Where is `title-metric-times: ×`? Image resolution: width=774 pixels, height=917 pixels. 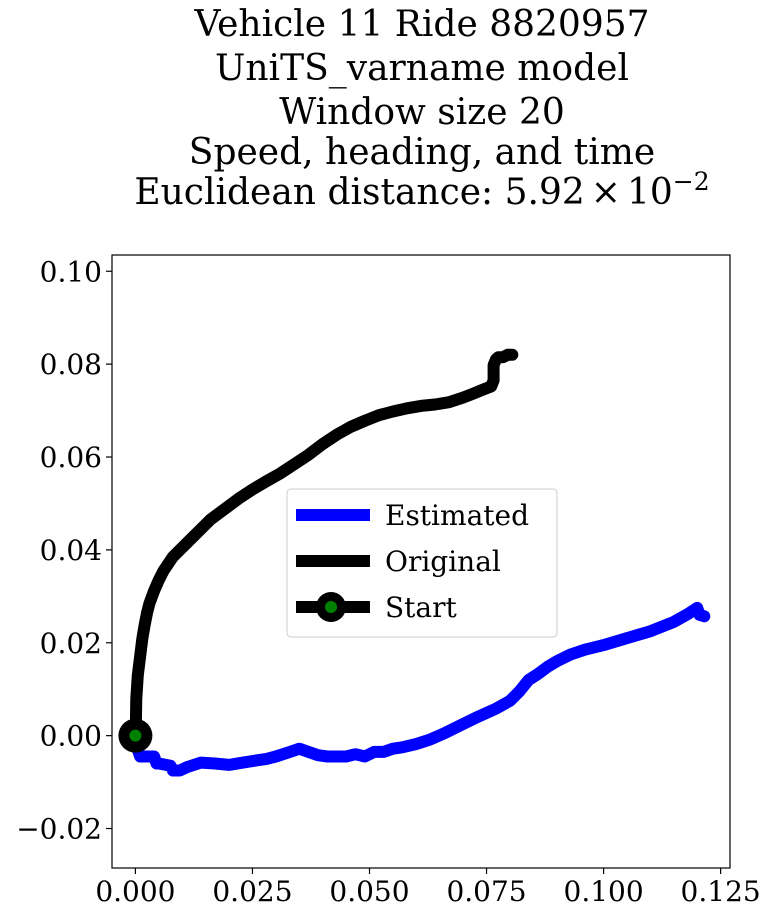 title-metric-times: × is located at coordinates (606, 192).